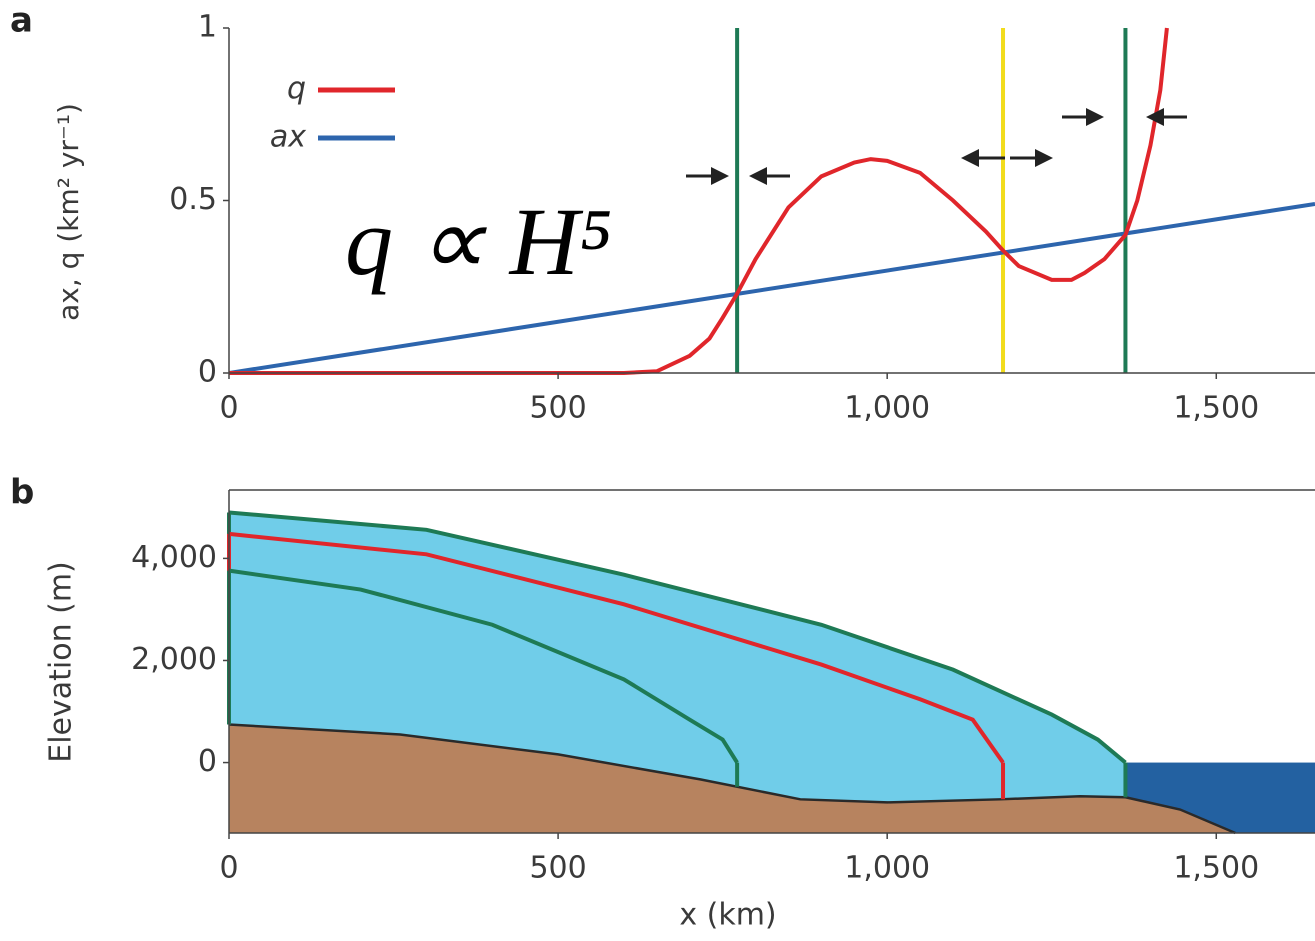 This screenshot has height=941, width=1315. What do you see at coordinates (288, 137) in the screenshot?
I see `legend-label: ax` at bounding box center [288, 137].